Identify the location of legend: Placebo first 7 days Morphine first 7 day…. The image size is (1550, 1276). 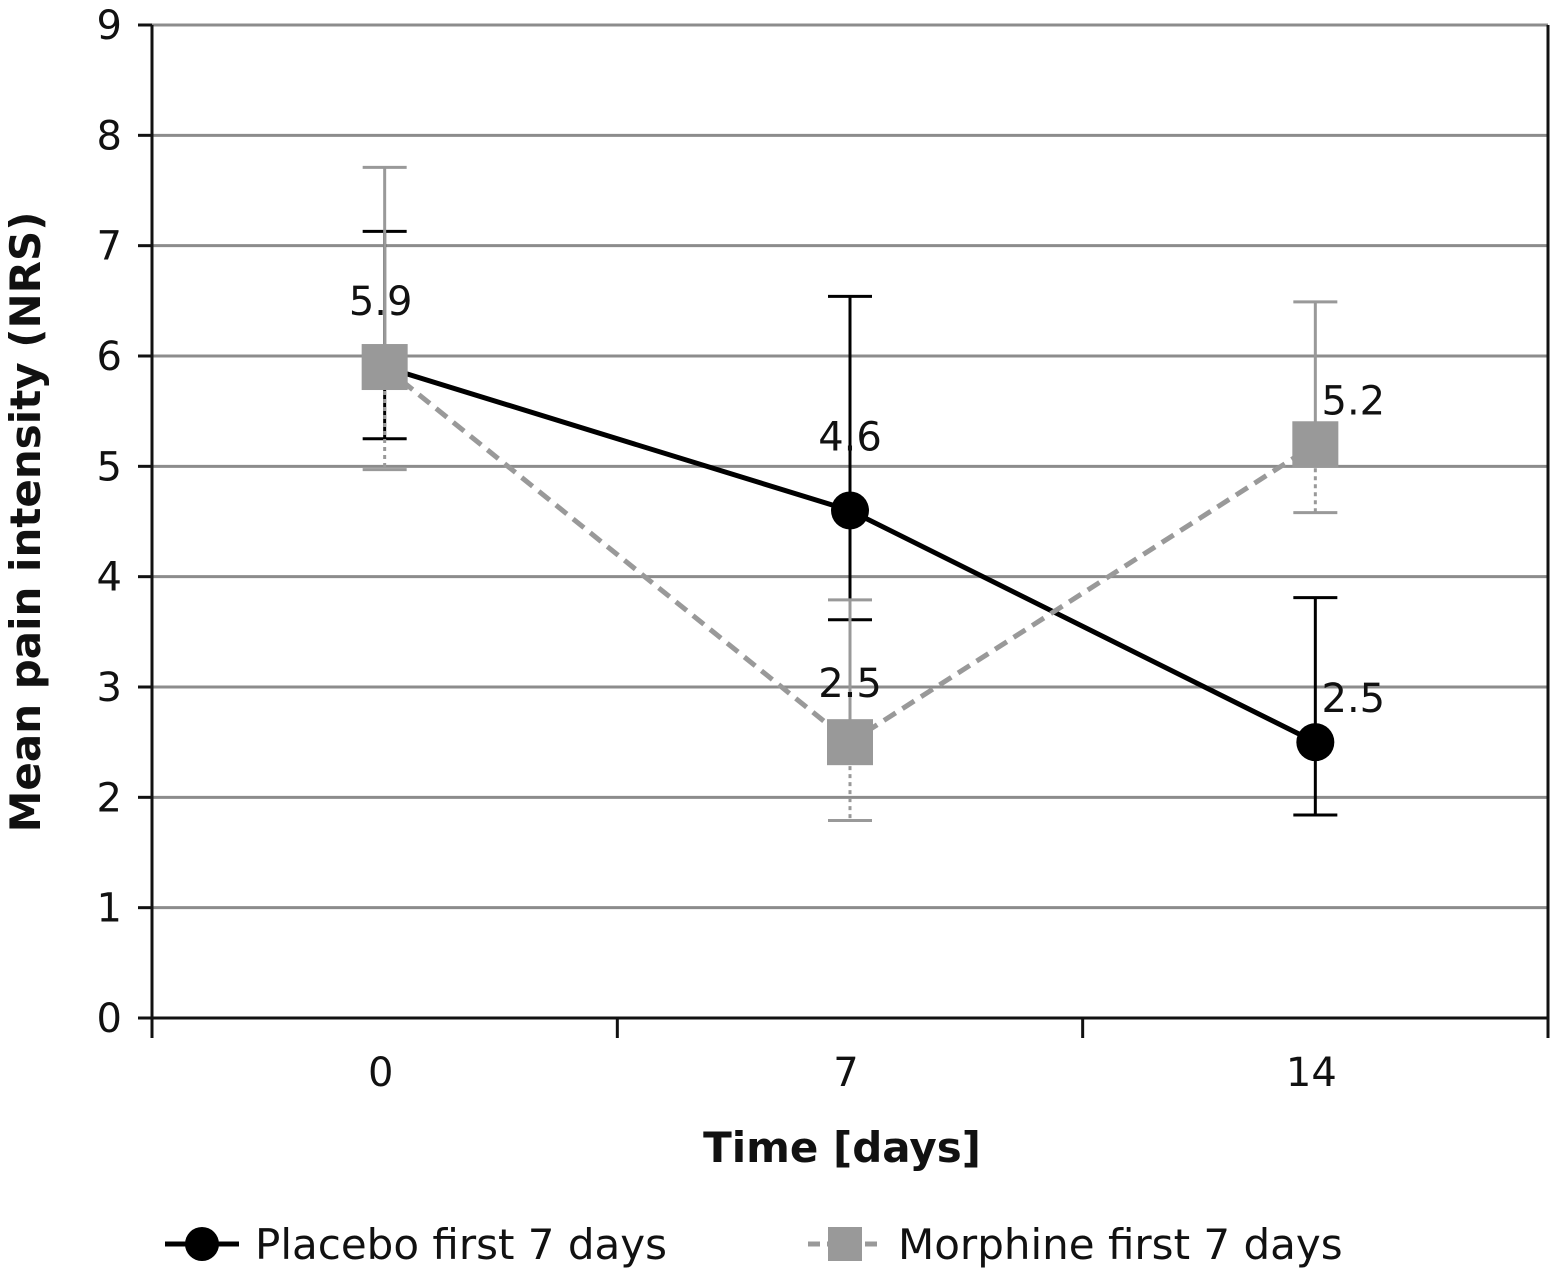
(754, 1244).